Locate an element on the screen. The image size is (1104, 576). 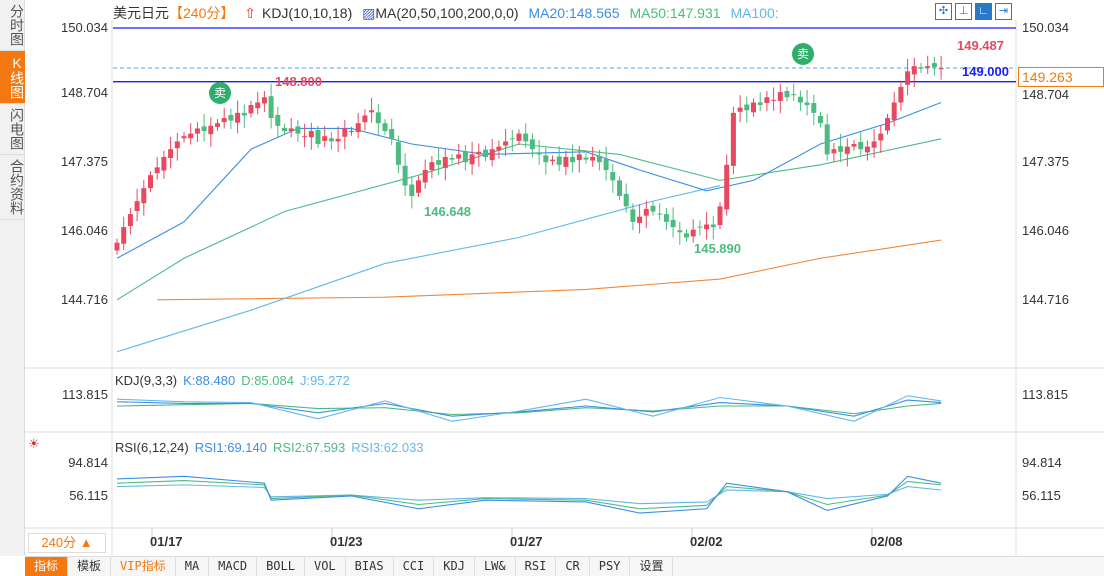
ma100-value: MA100: is located at coordinates (754, 13).